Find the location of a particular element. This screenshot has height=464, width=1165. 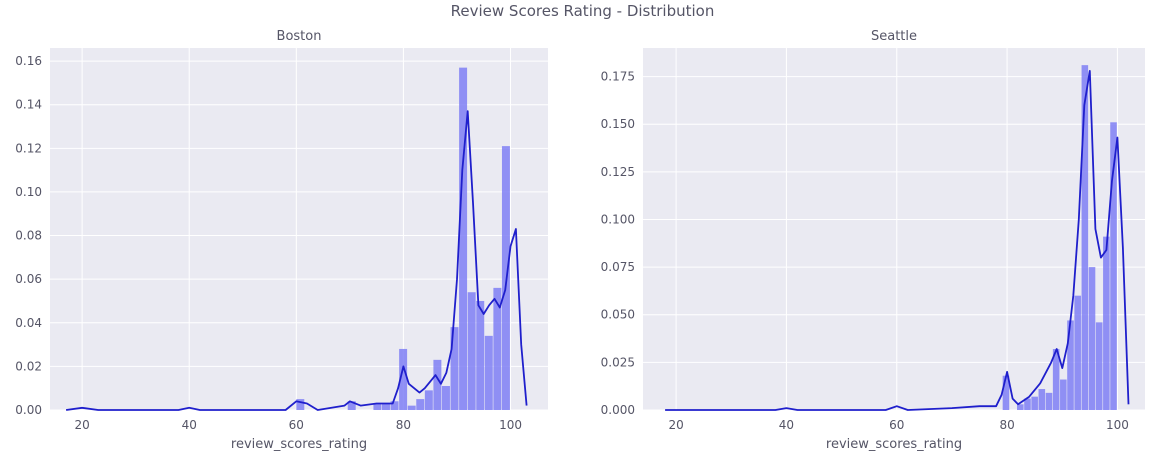

y-tick-label: 0.12 is located at coordinates (28, 148).